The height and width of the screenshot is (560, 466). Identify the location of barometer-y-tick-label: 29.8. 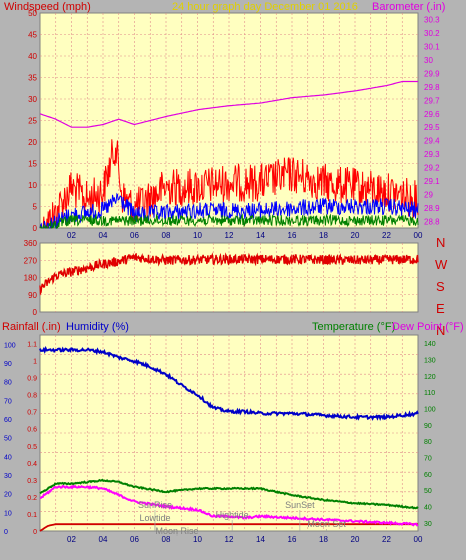
(432, 87).